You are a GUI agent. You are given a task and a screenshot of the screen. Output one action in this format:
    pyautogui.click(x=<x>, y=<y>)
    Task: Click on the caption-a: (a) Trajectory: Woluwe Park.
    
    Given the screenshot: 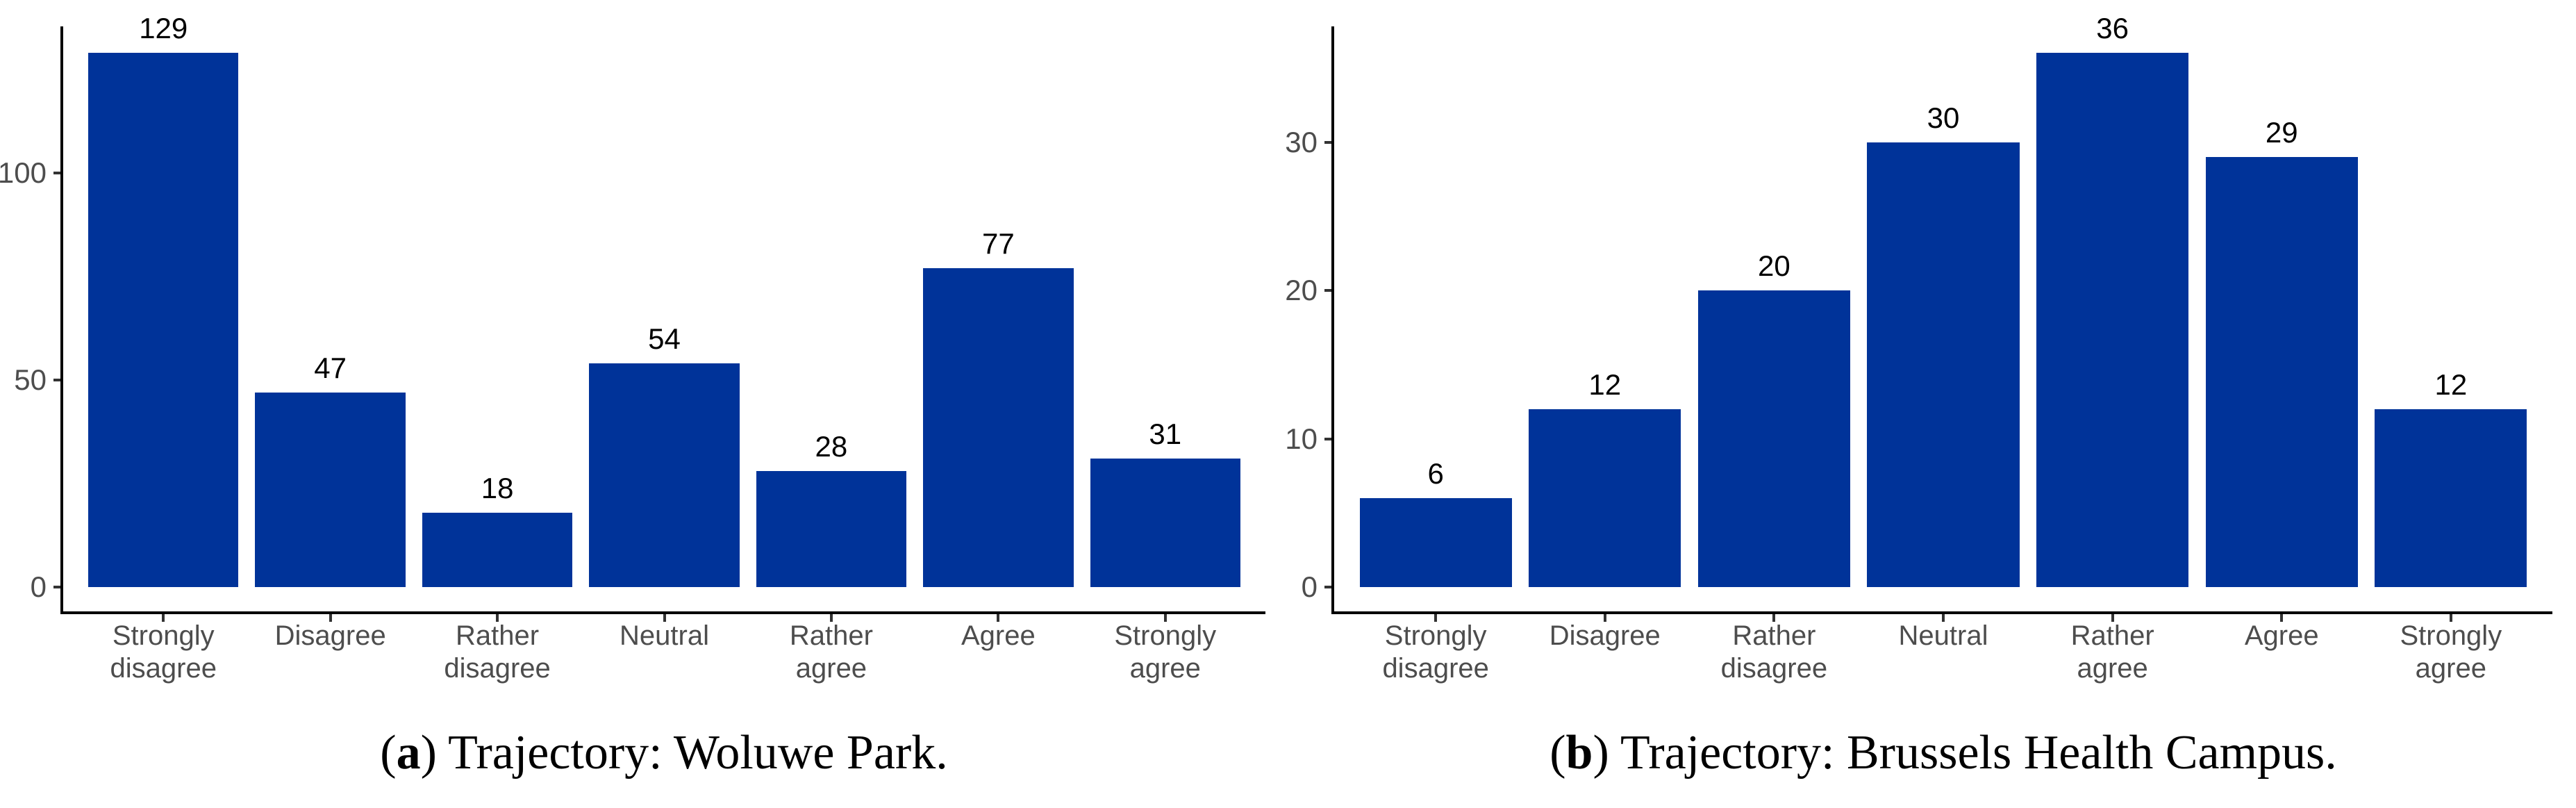 What is the action you would take?
    pyautogui.click(x=664, y=764)
    